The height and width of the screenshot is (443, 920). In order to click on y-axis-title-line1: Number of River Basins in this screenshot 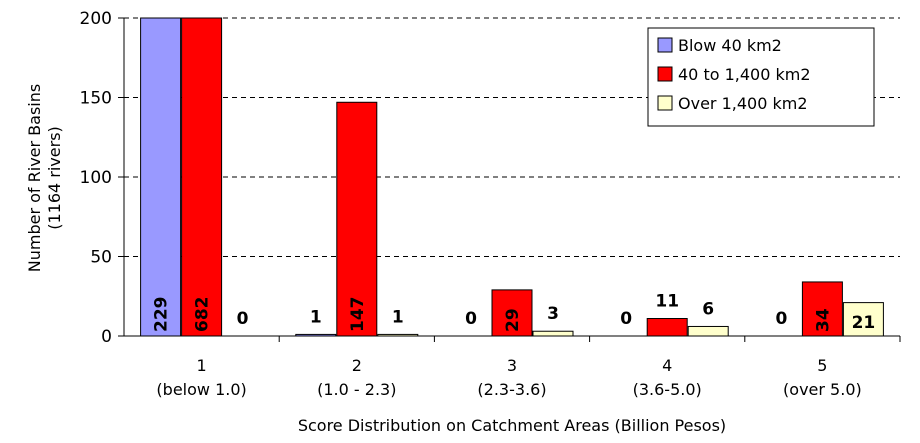, I will do `click(34, 178)`.